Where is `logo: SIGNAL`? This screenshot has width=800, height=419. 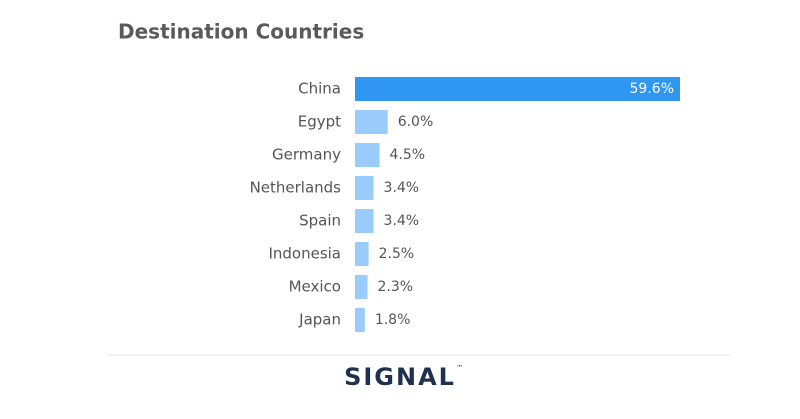 logo: SIGNAL is located at coordinates (400, 377).